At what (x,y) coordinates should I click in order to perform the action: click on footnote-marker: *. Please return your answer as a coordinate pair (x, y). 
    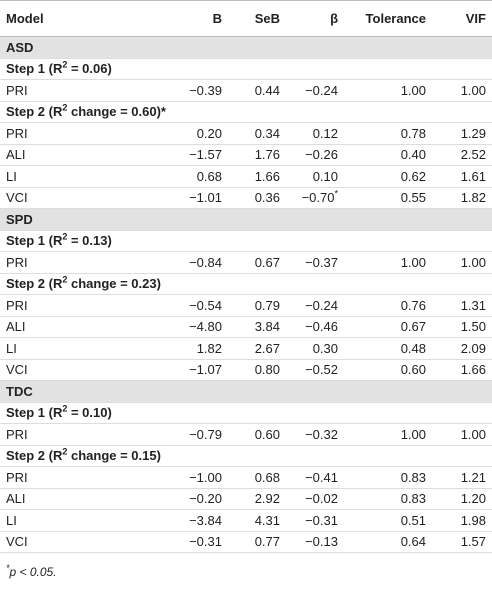
    Looking at the image, I should click on (8, 568).